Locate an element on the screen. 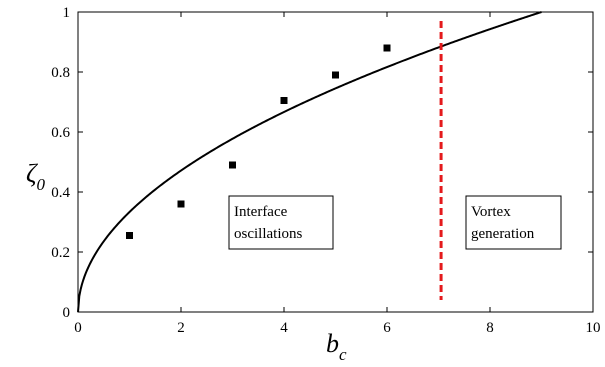 This screenshot has width=605, height=367. y-tick-label: 1 is located at coordinates (67, 13).